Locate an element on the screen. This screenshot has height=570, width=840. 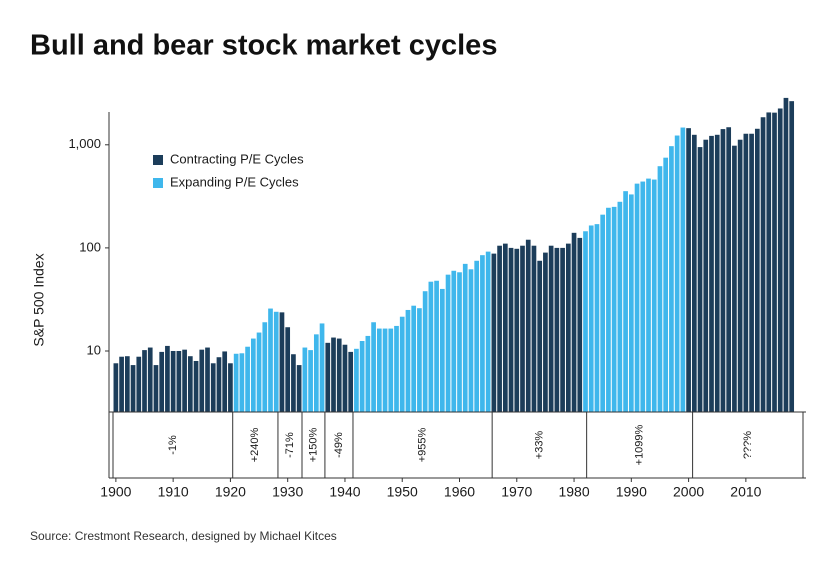
legend-label: Contracting P/E Cycles is located at coordinates (237, 158).